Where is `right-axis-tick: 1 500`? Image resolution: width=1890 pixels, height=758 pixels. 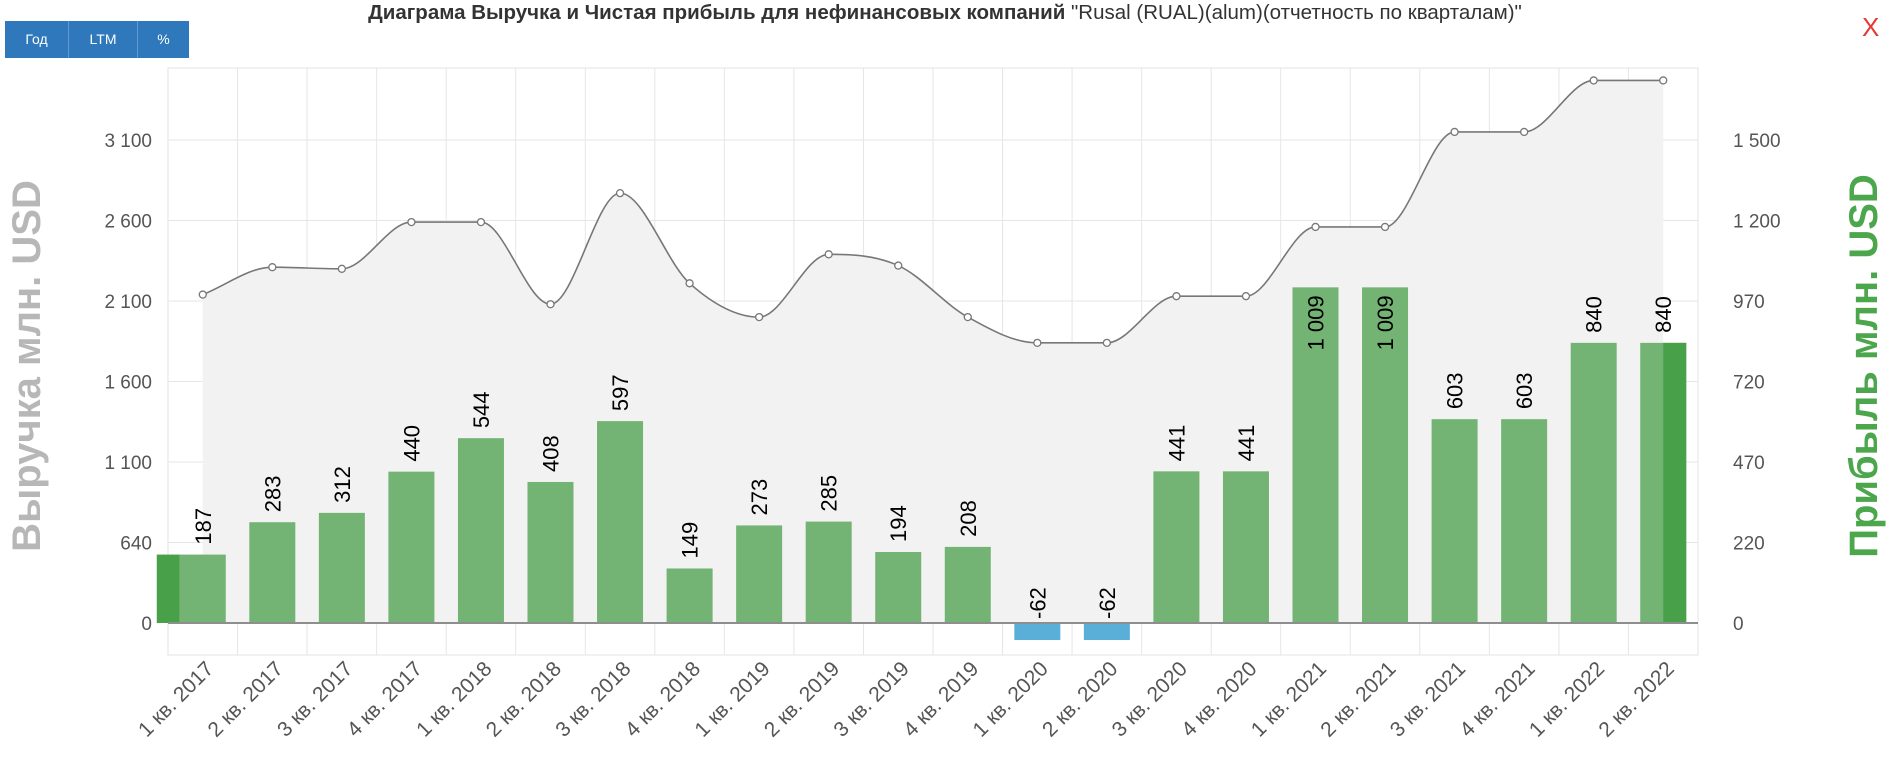 right-axis-tick: 1 500 is located at coordinates (1757, 141).